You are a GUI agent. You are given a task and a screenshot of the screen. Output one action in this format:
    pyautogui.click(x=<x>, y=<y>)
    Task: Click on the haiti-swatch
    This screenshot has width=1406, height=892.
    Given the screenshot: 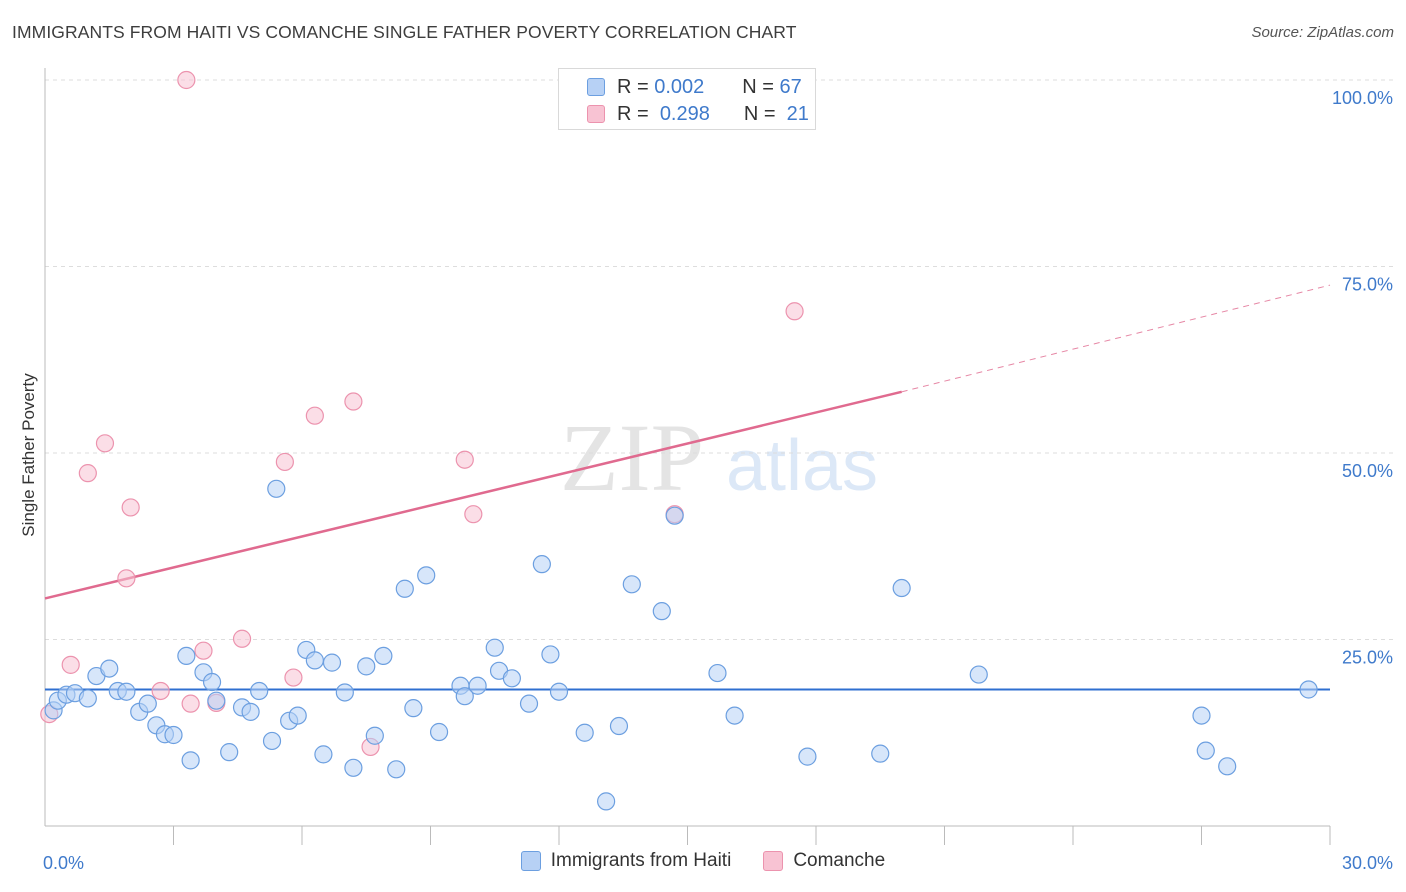 What is the action you would take?
    pyautogui.click(x=596, y=87)
    